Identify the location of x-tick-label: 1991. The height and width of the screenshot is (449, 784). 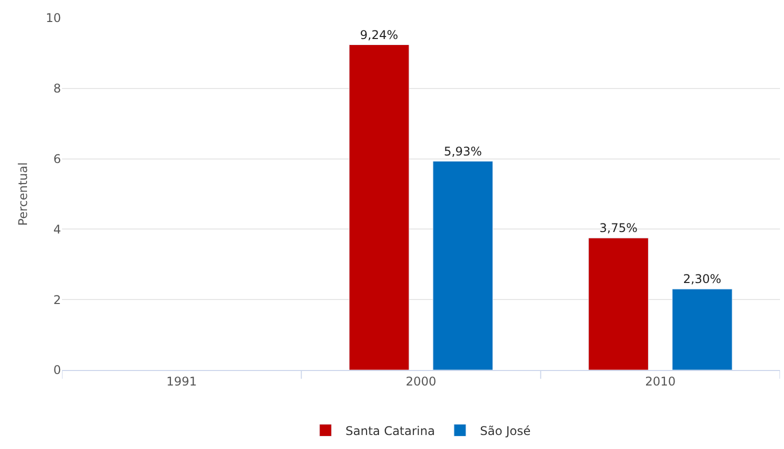
(181, 381).